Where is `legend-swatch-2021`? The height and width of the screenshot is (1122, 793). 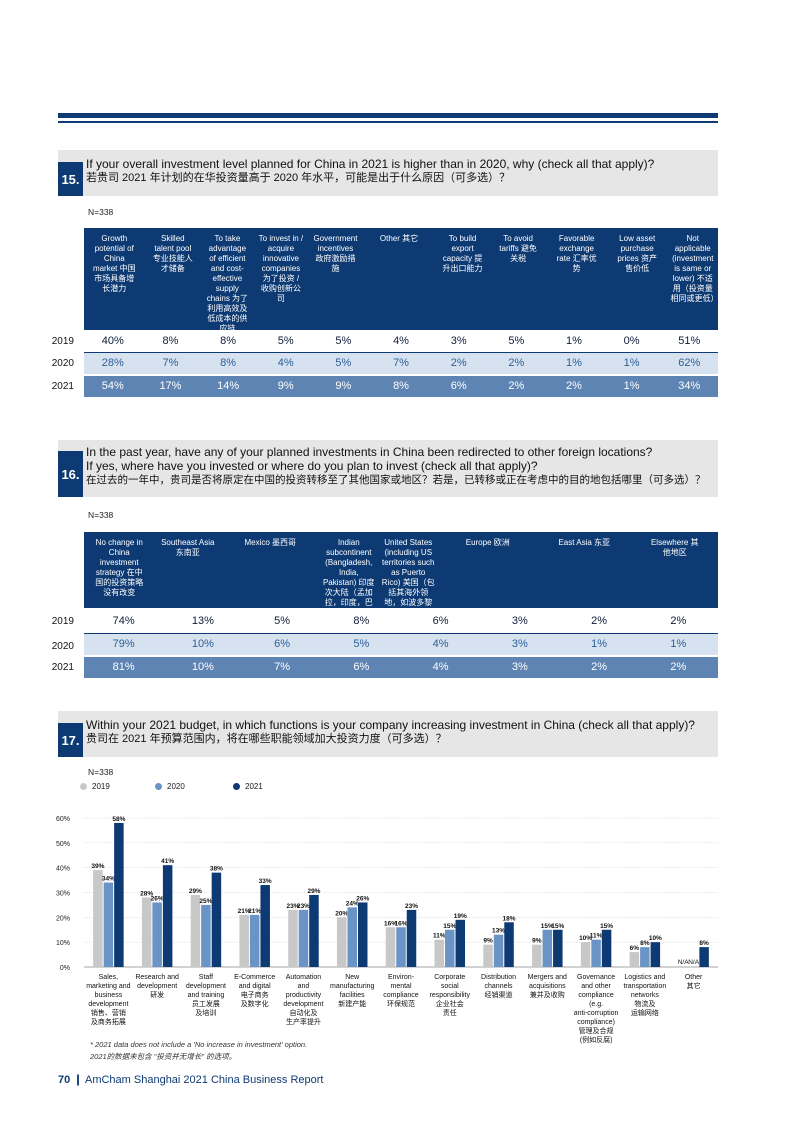 legend-swatch-2021 is located at coordinates (236, 786).